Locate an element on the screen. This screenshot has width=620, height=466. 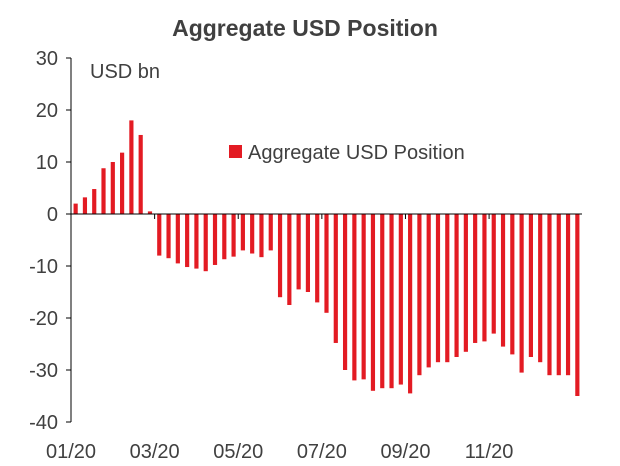
x-tick-label: 07/20 is located at coordinates (322, 452).